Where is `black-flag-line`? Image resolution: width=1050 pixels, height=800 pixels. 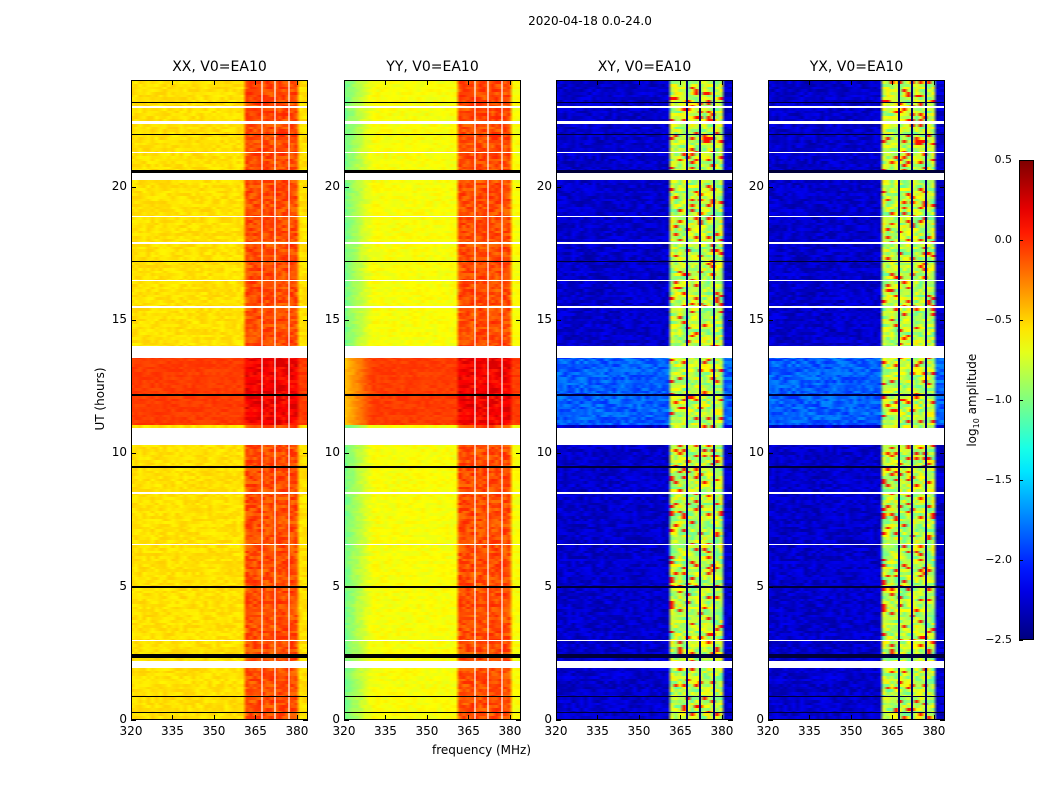 black-flag-line is located at coordinates (644, 102).